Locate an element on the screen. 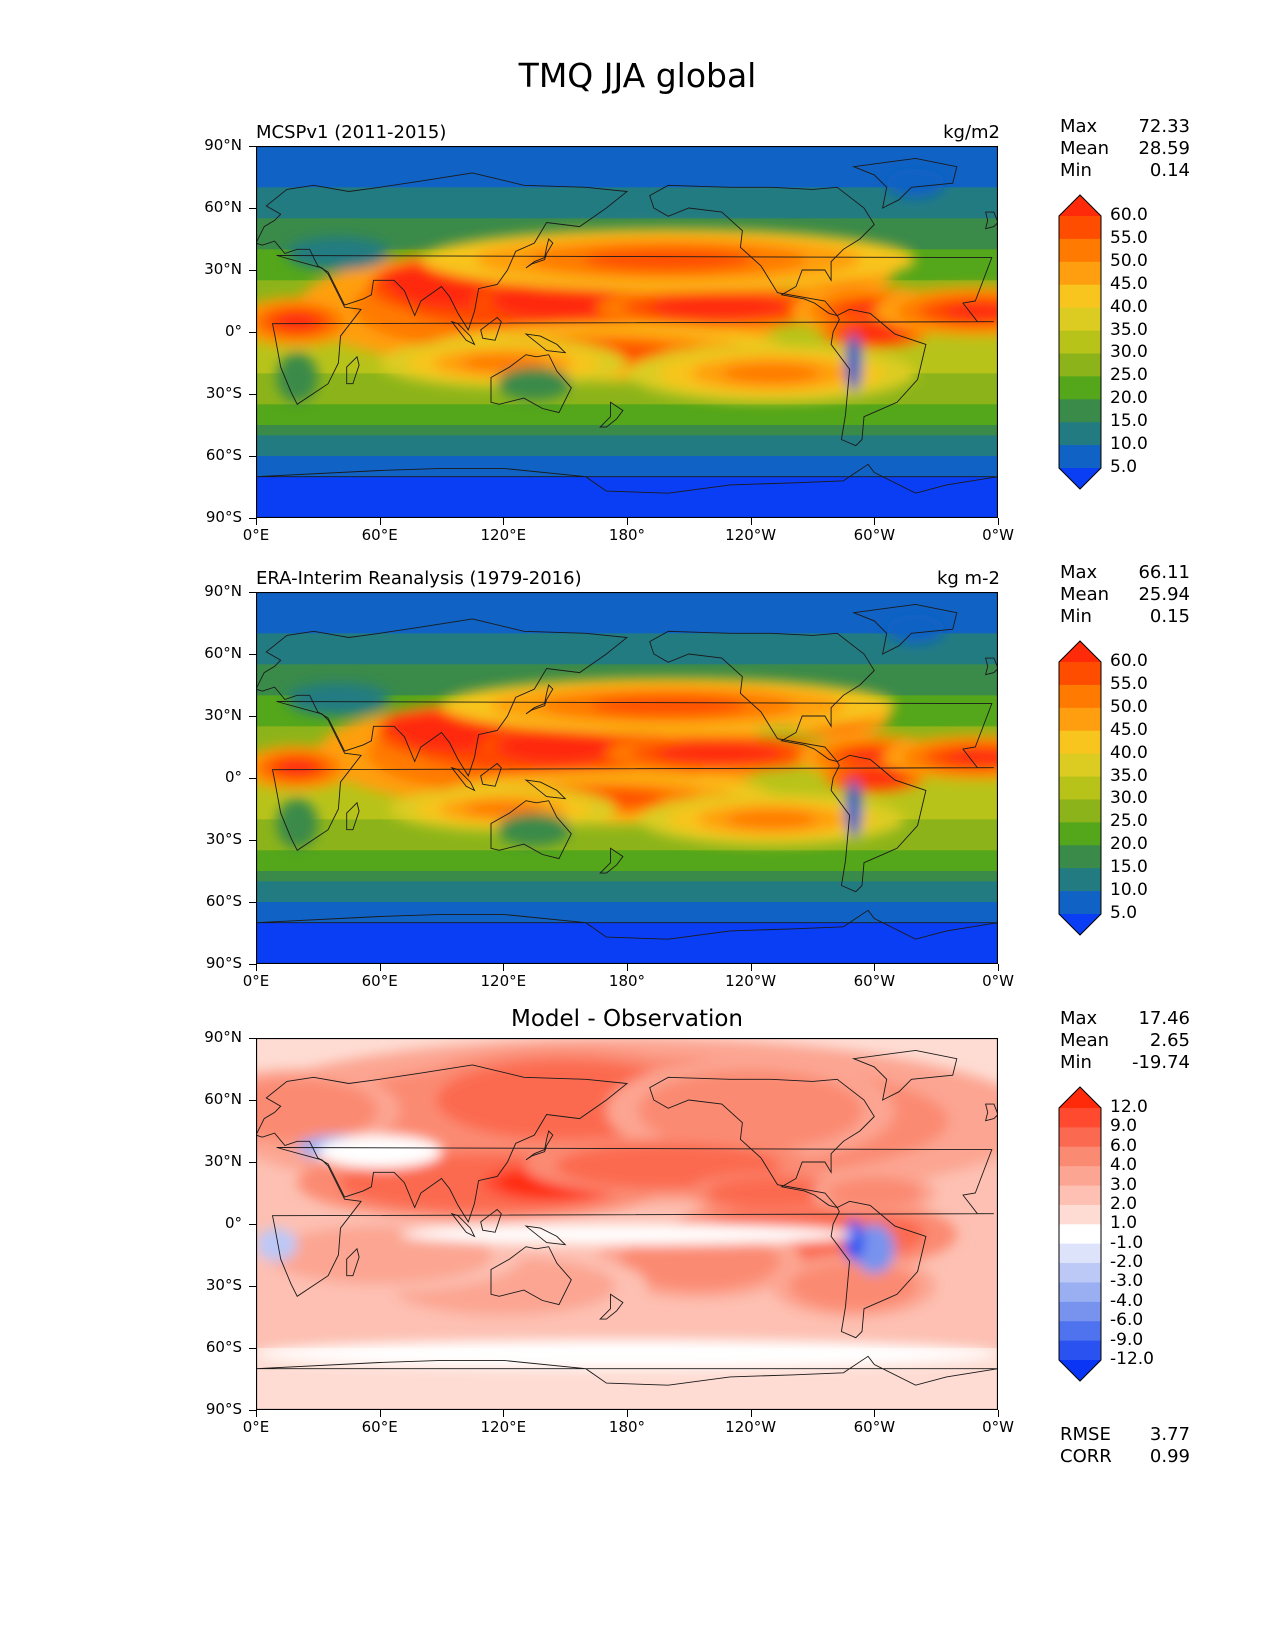 This screenshot has height=1650, width=1275. coastline-antarctic is located at coordinates (627, 924).